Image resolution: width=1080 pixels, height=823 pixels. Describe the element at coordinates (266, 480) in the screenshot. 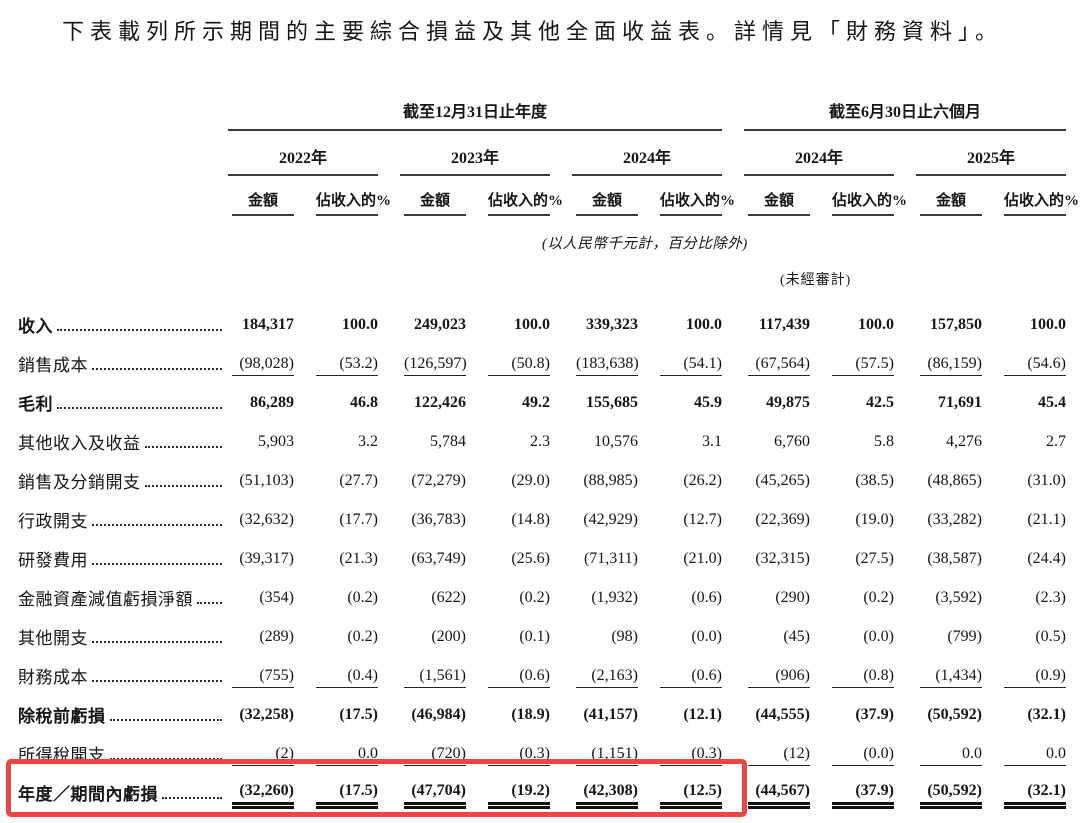

I see `cell-value: (51,103)` at that location.